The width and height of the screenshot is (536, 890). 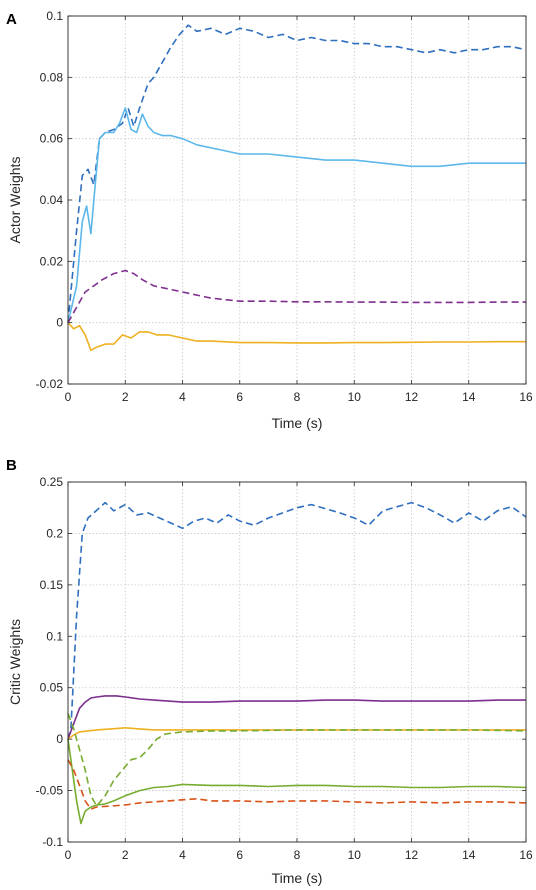 What do you see at coordinates (52, 585) in the screenshot?
I see `y-tick-label: 0.15` at bounding box center [52, 585].